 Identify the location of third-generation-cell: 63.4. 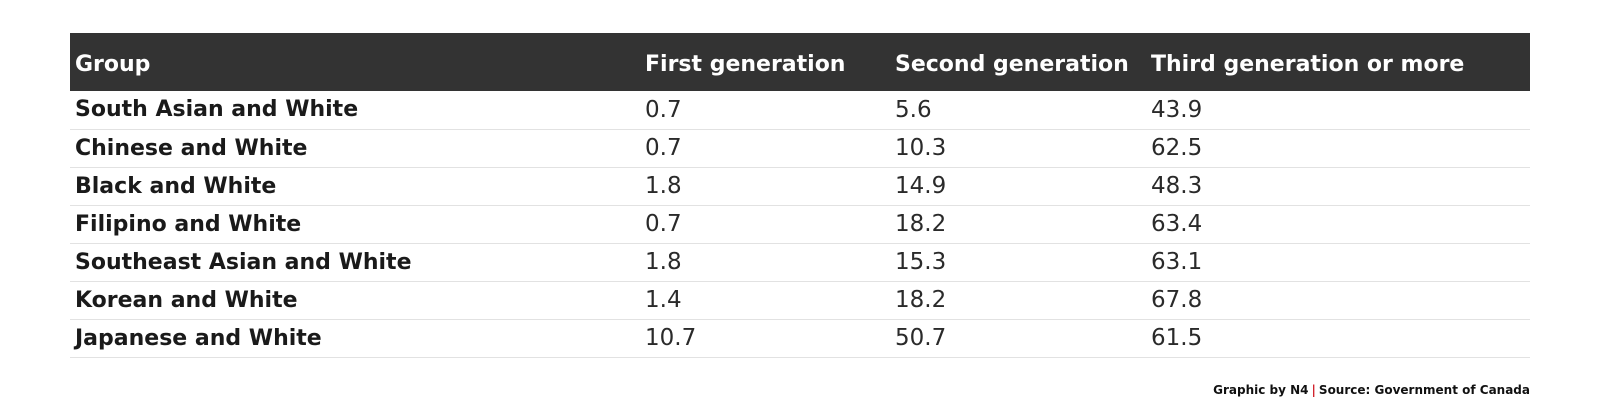
(1177, 224).